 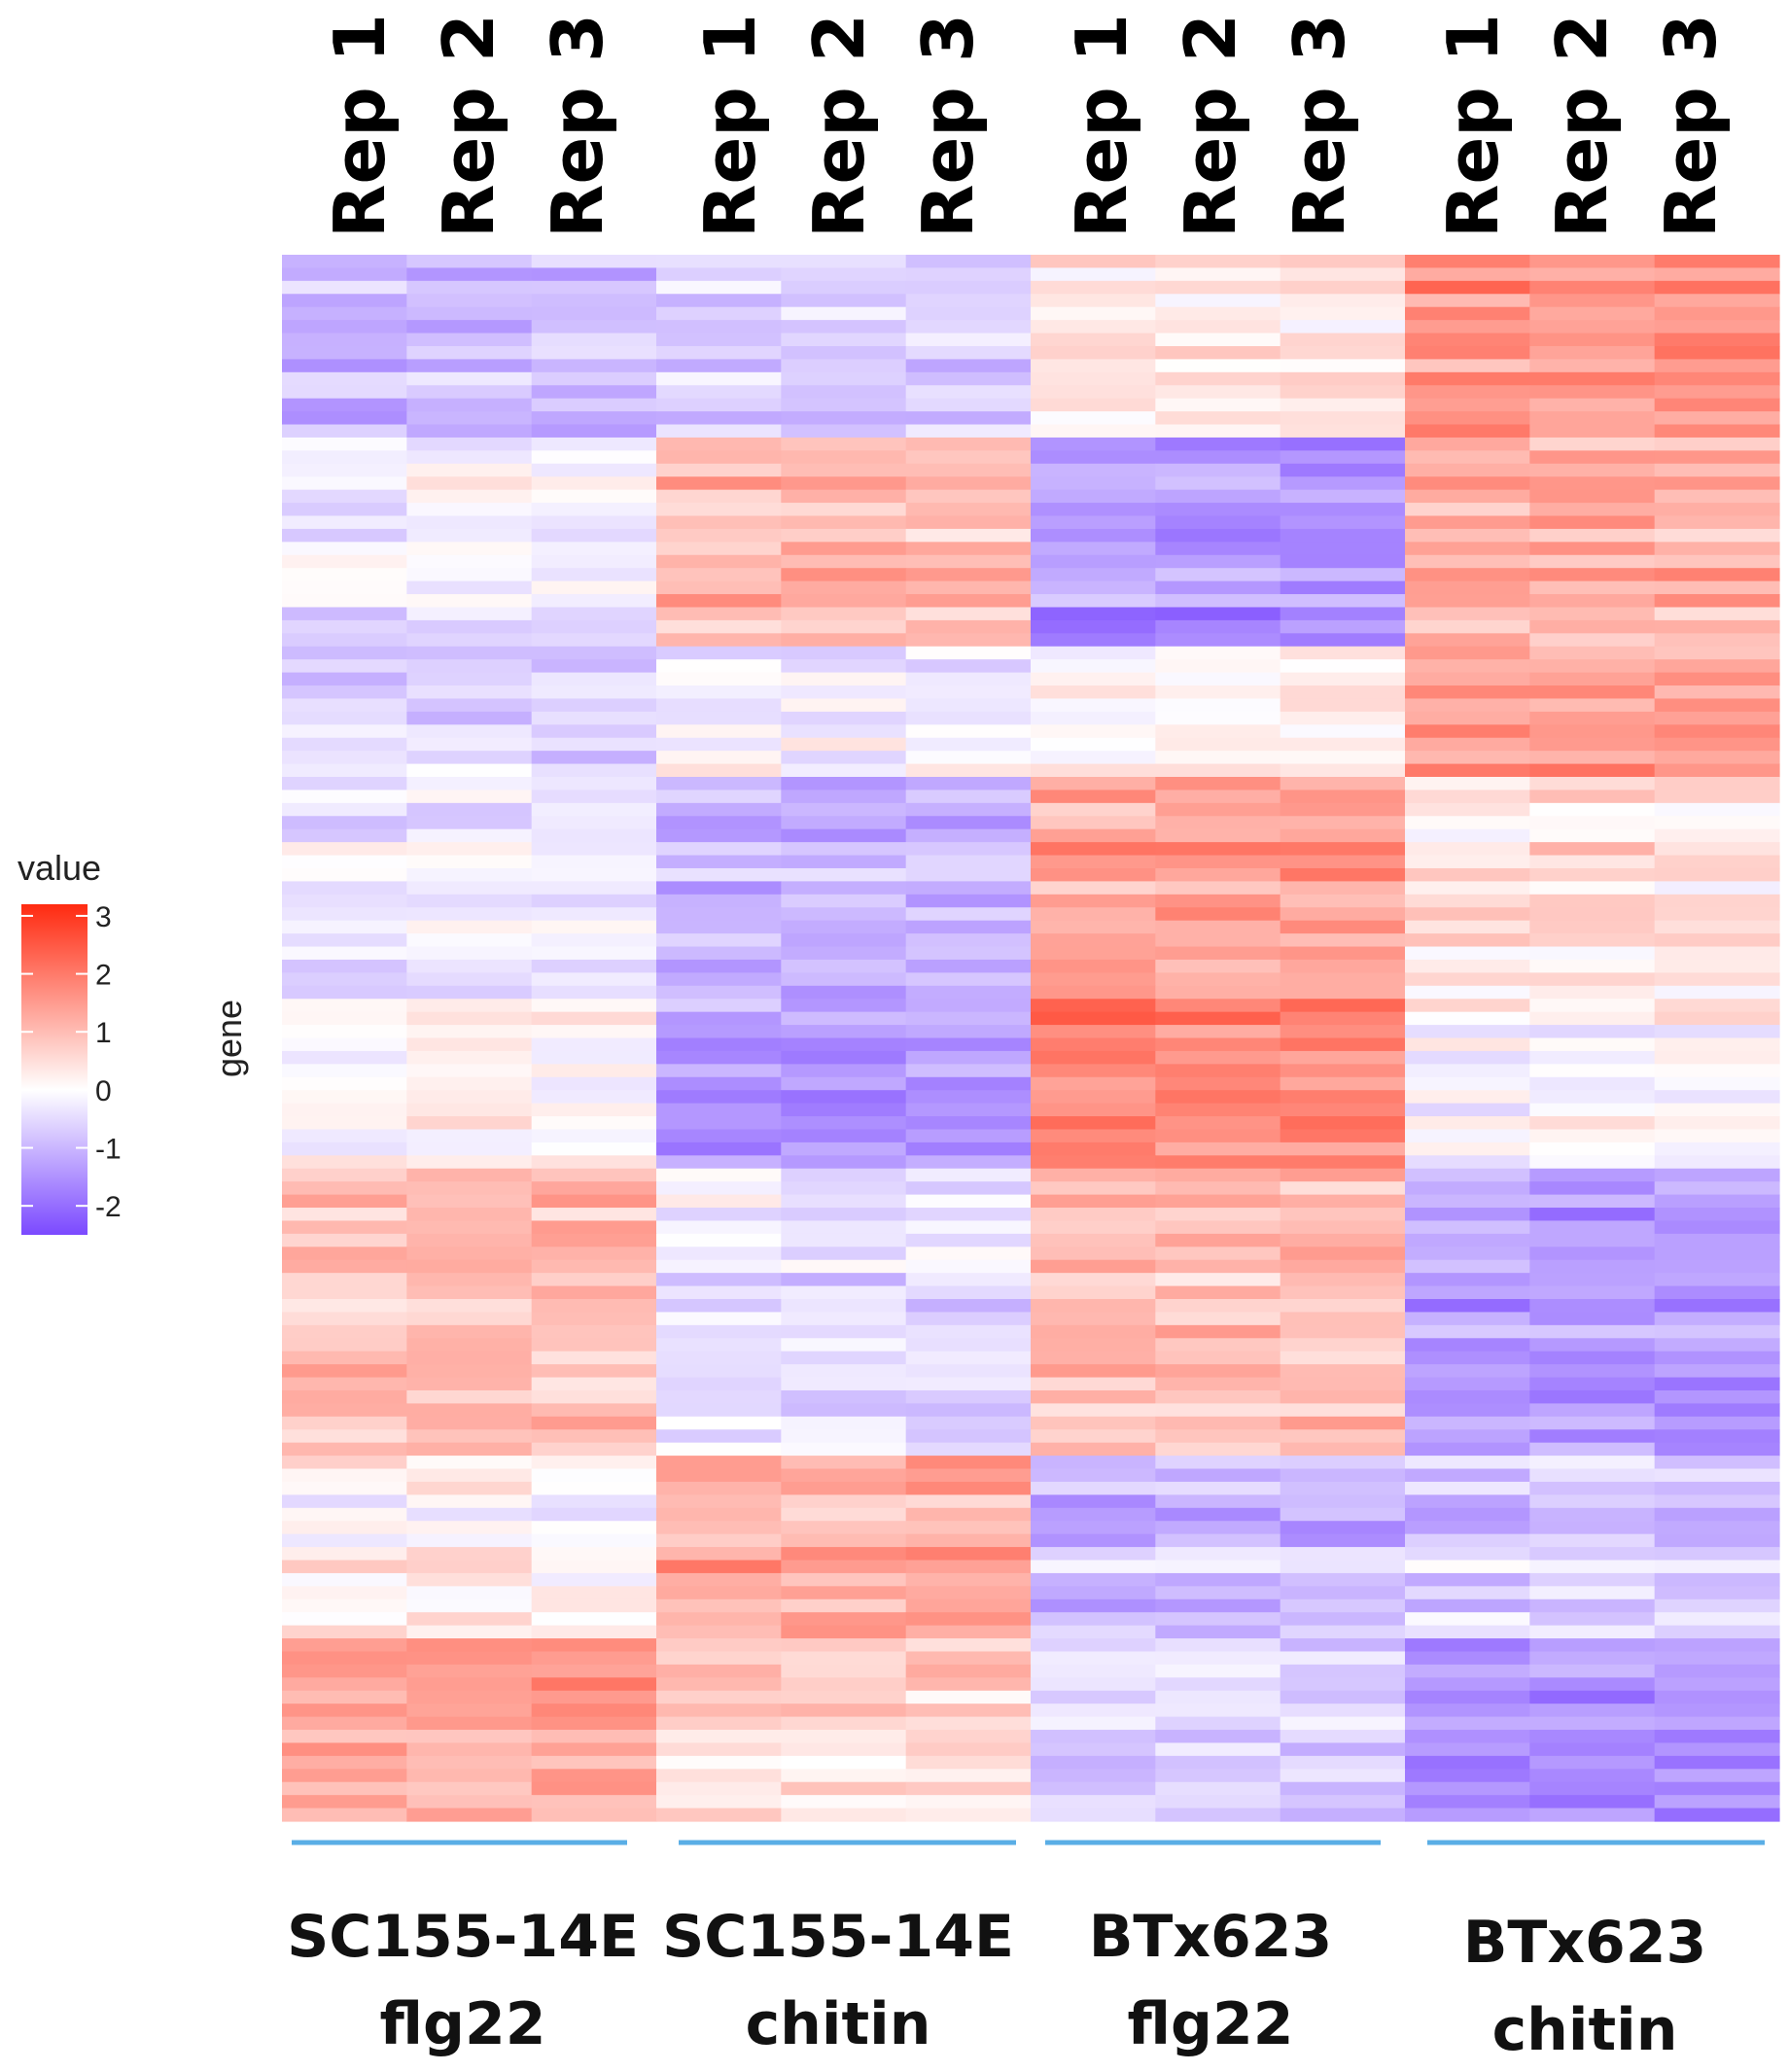 What do you see at coordinates (54, 1069) in the screenshot?
I see `legend-color-bar` at bounding box center [54, 1069].